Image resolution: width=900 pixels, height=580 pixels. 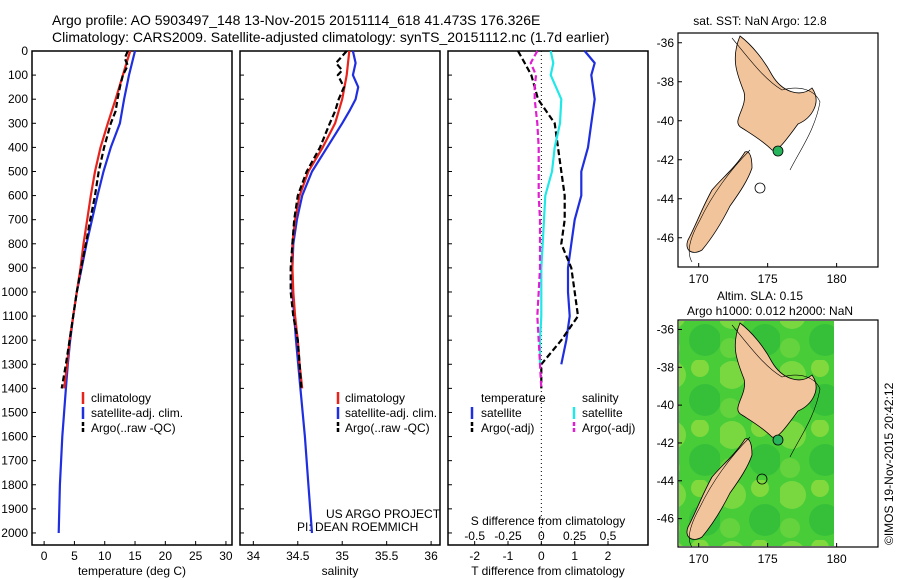 I want to click on xtick-label: -1, so click(x=508, y=556).